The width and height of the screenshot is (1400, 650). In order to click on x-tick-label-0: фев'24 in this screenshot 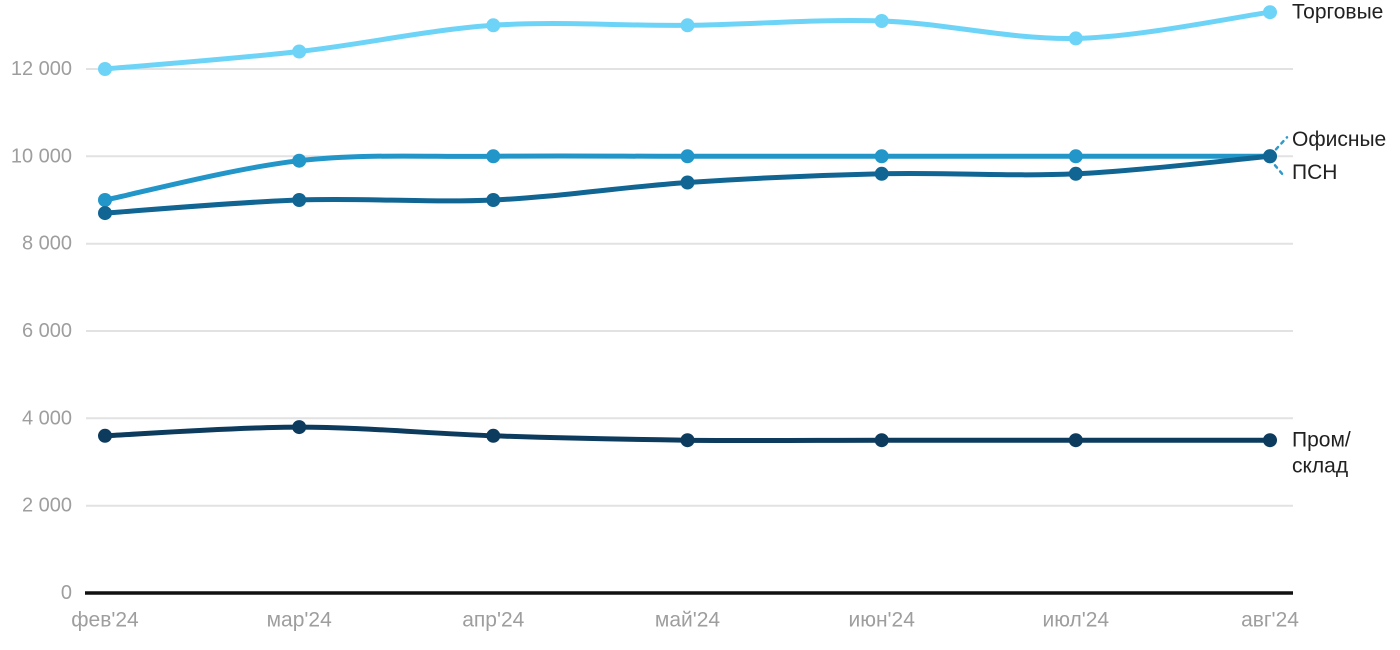, I will do `click(105, 620)`.